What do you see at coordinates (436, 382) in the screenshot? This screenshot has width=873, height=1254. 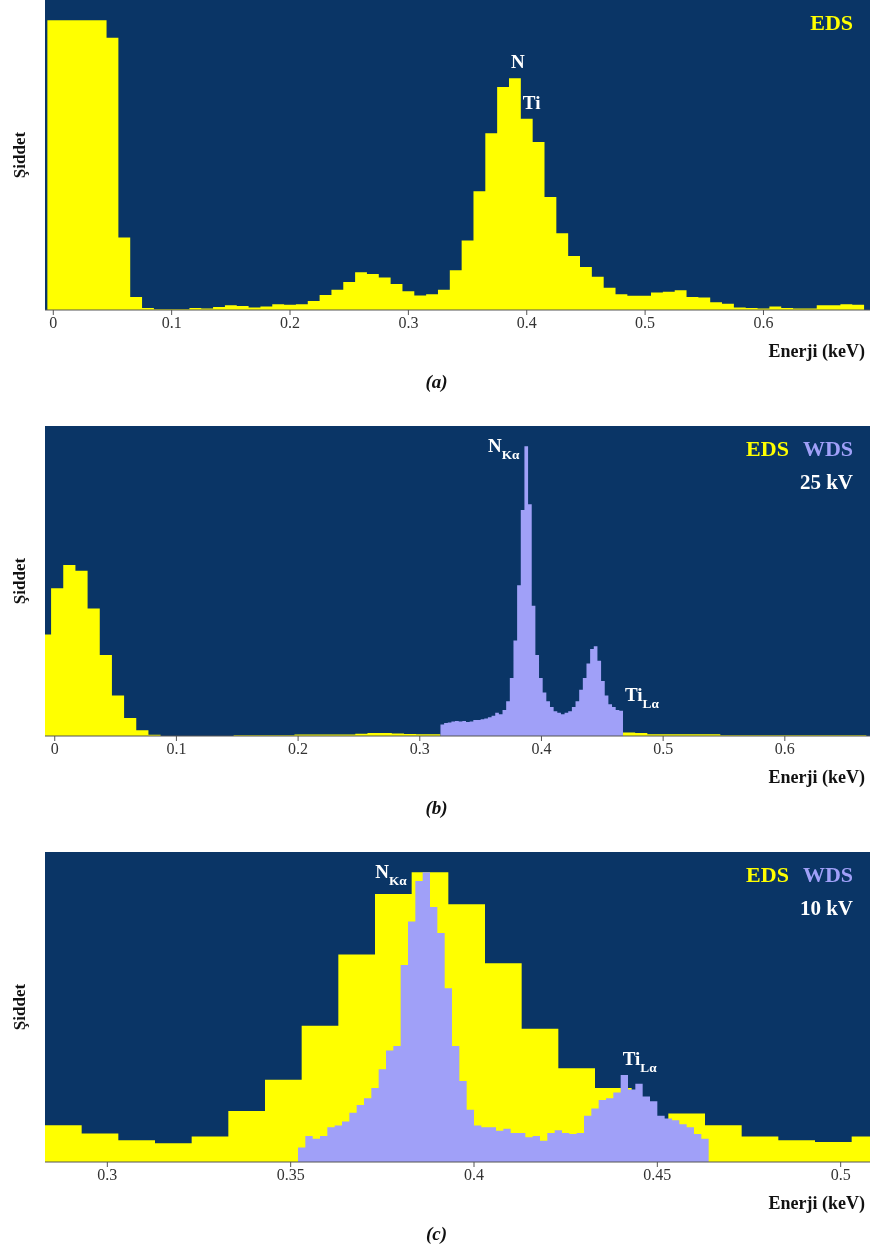 I see `text: (a)` at bounding box center [436, 382].